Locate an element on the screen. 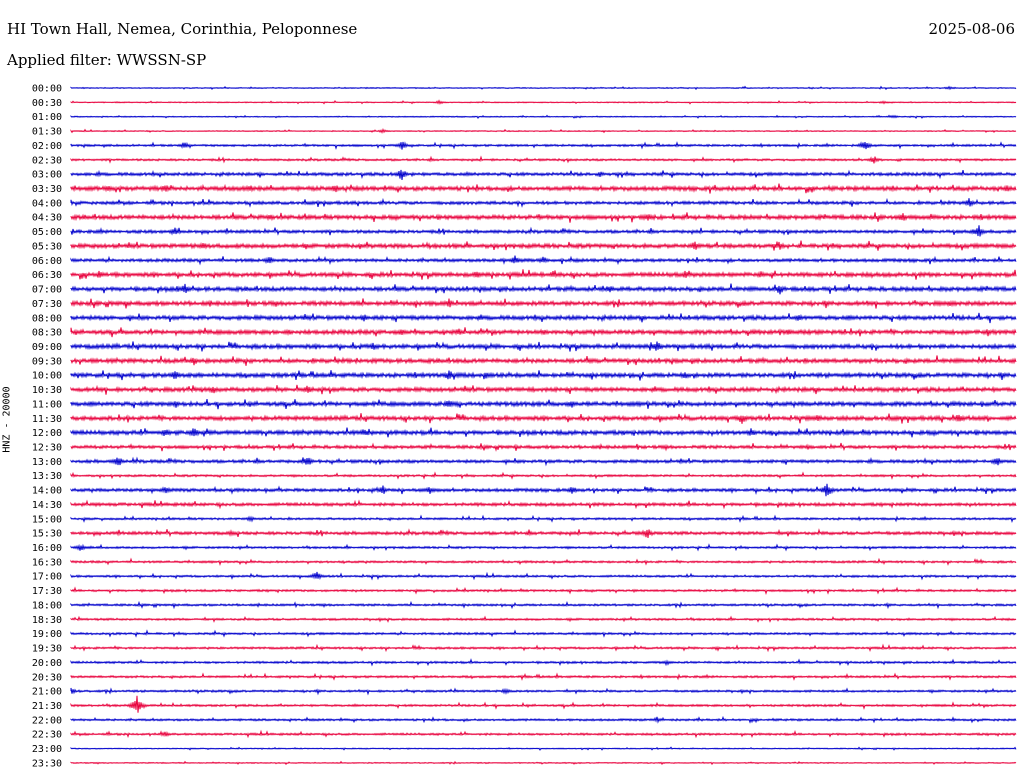 This screenshot has height=780, width=1024. row-time-label: 10:30 is located at coordinates (47, 390).